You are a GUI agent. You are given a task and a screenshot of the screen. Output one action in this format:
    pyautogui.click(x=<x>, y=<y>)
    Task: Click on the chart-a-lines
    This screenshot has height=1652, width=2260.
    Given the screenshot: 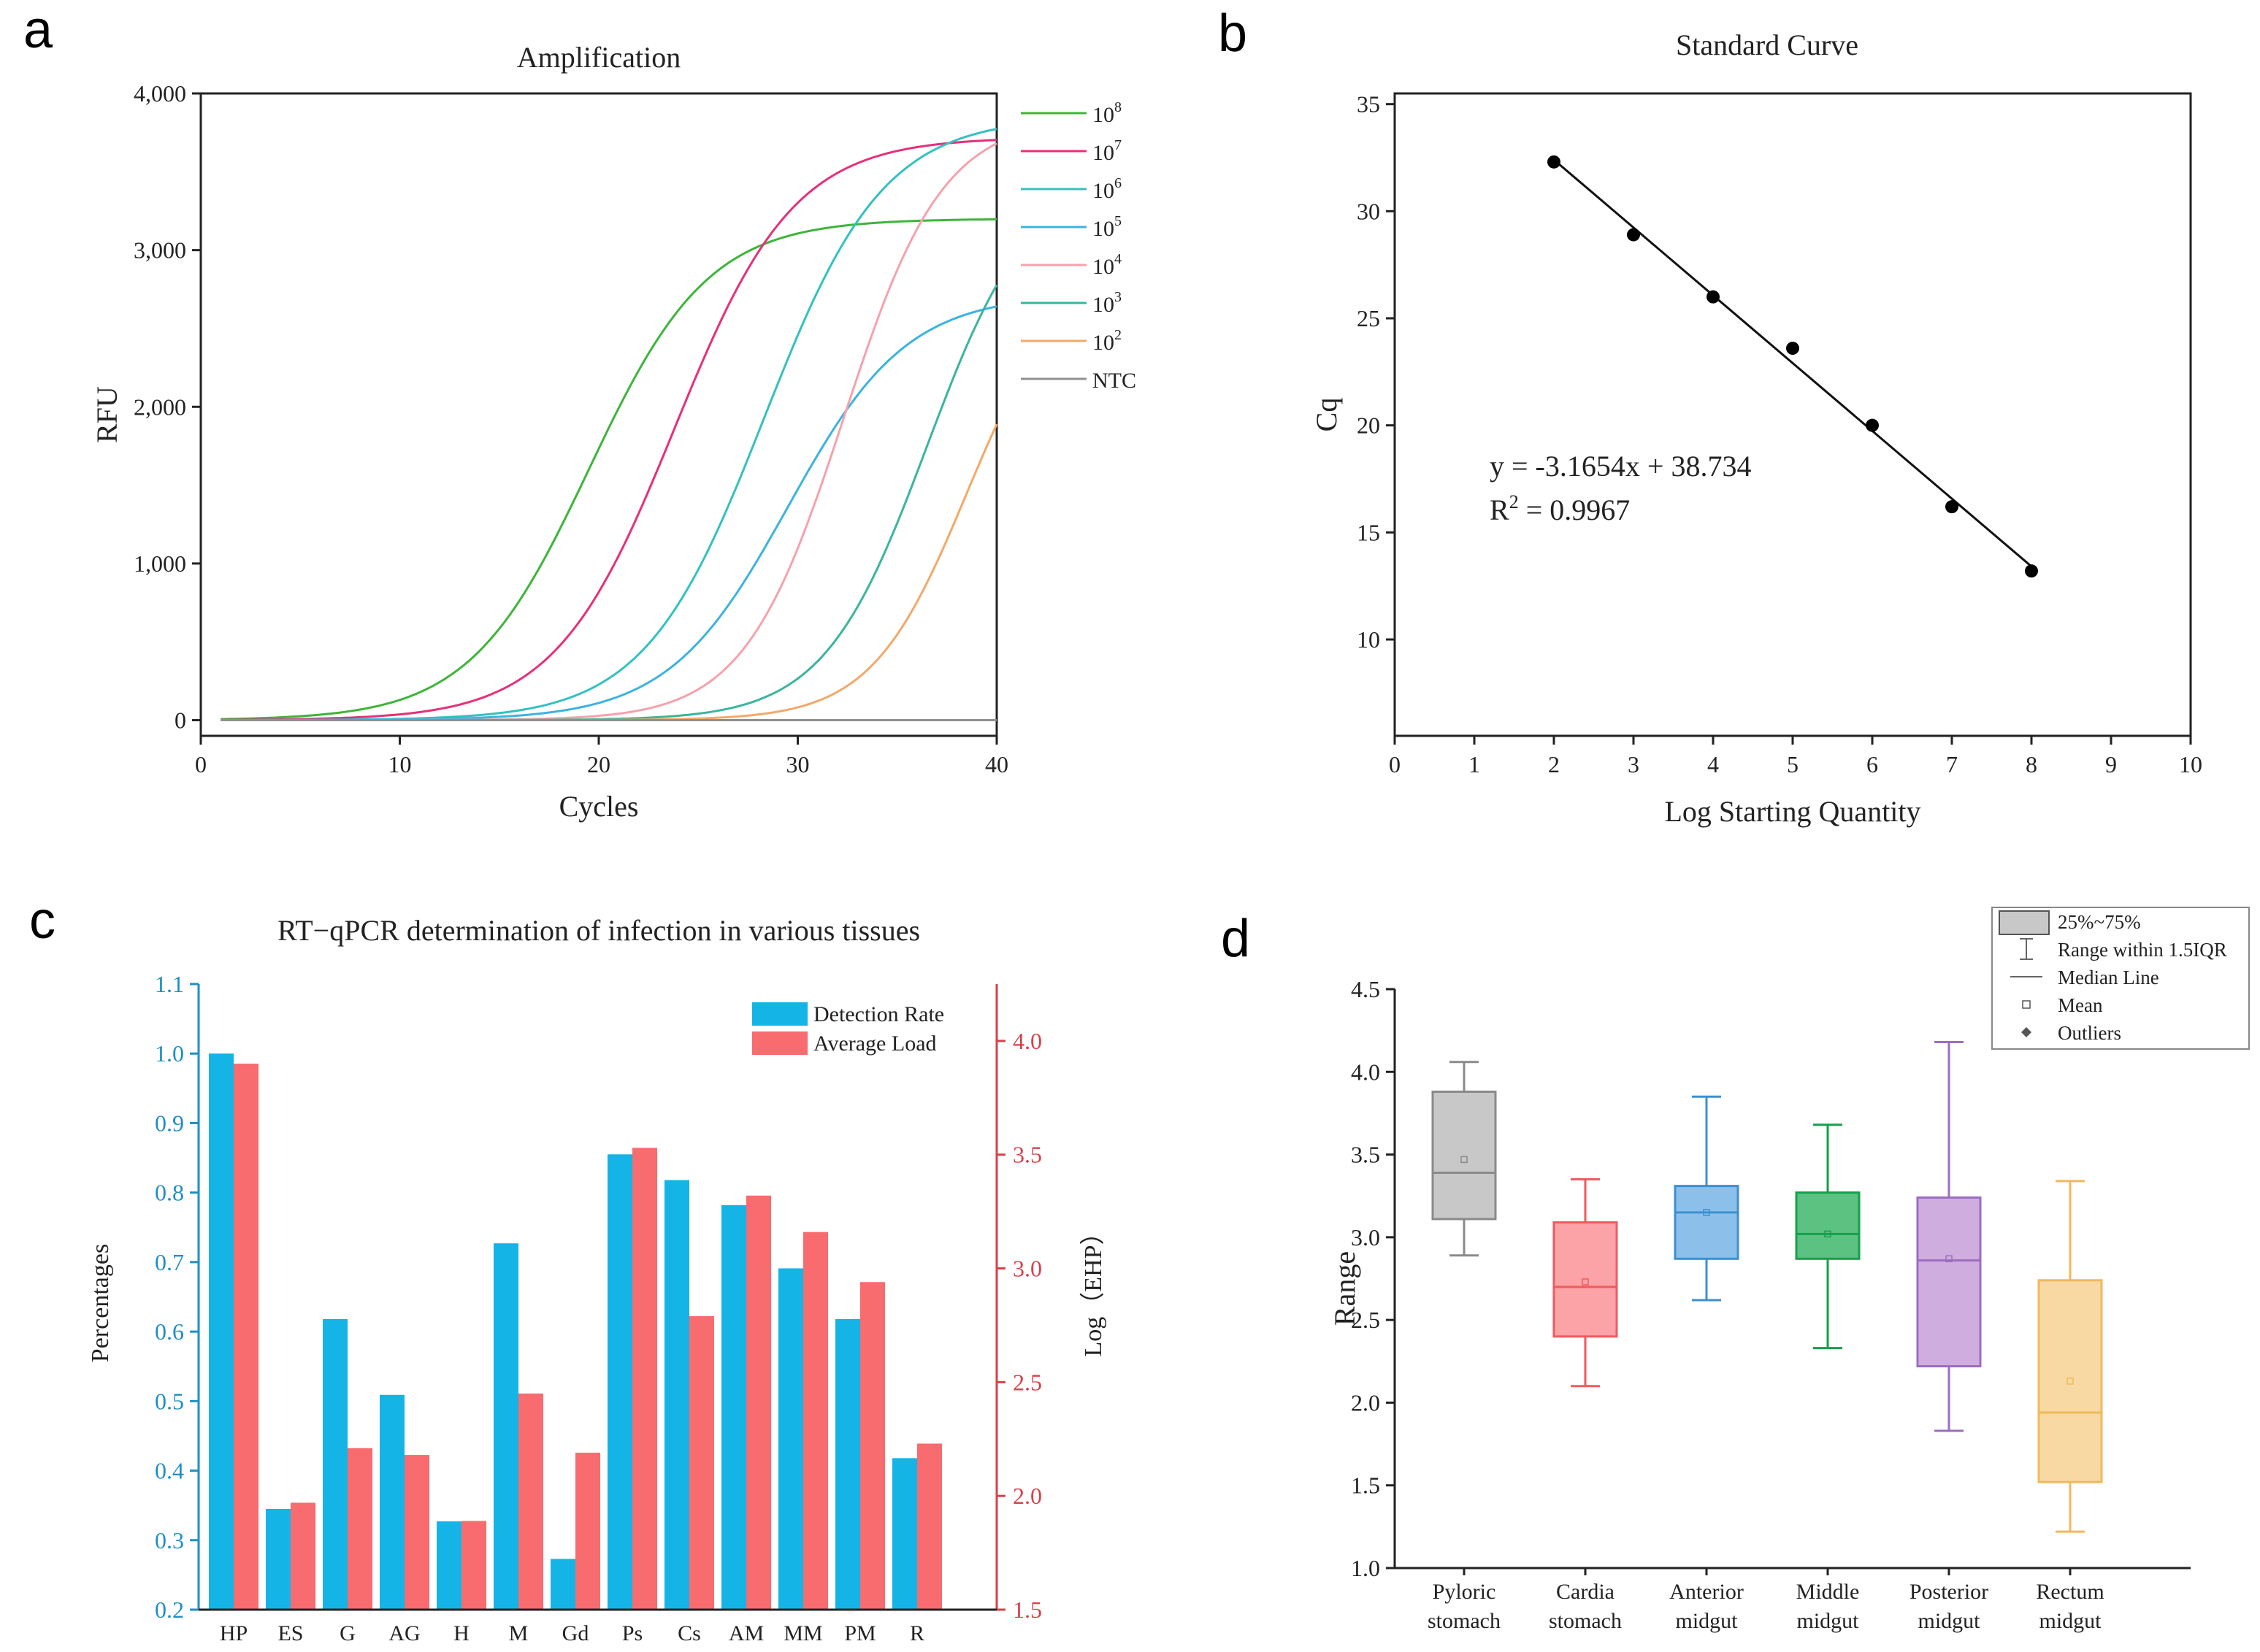 What is the action you would take?
    pyautogui.click(x=609, y=425)
    